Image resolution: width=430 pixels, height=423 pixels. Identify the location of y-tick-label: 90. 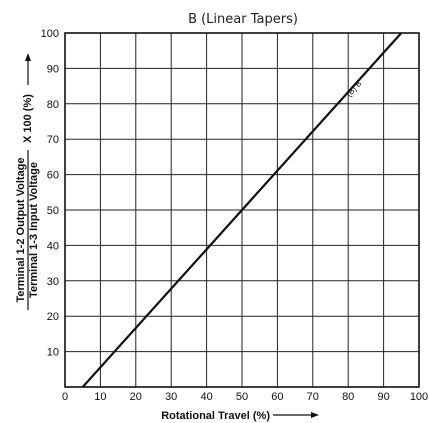
(53, 69).